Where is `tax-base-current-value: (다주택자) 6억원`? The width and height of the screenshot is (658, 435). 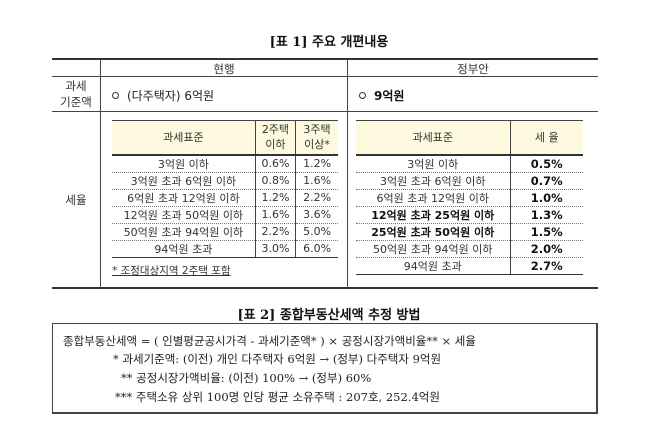 tax-base-current-value: (다주택자) 6억원 is located at coordinates (171, 96).